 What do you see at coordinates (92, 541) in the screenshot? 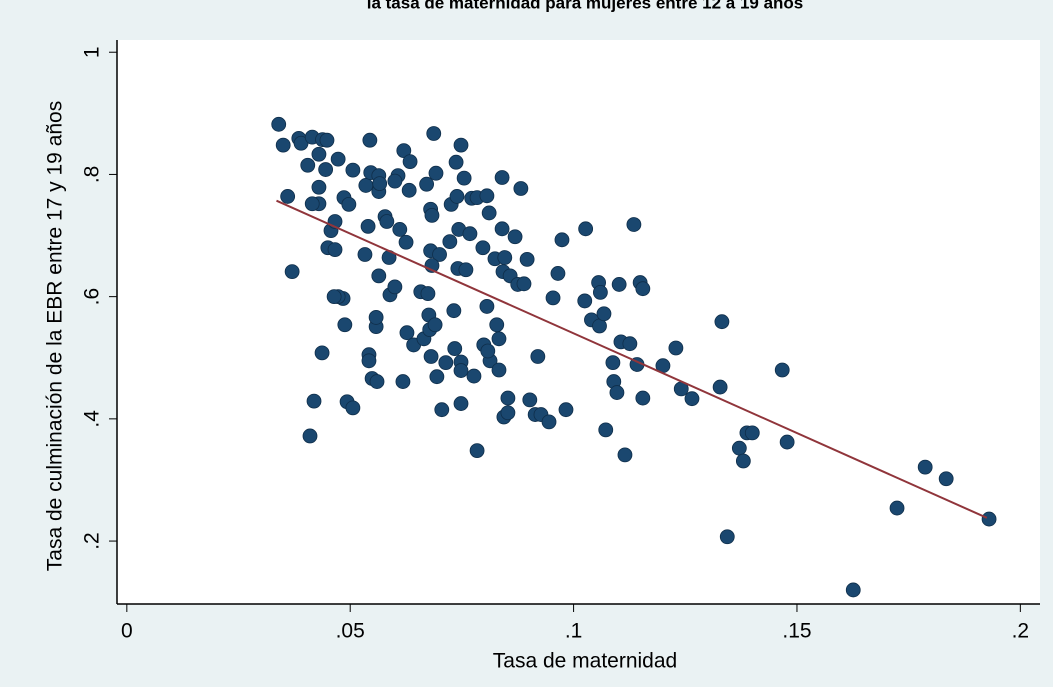
I see `y-tick-label: .2` at bounding box center [92, 541].